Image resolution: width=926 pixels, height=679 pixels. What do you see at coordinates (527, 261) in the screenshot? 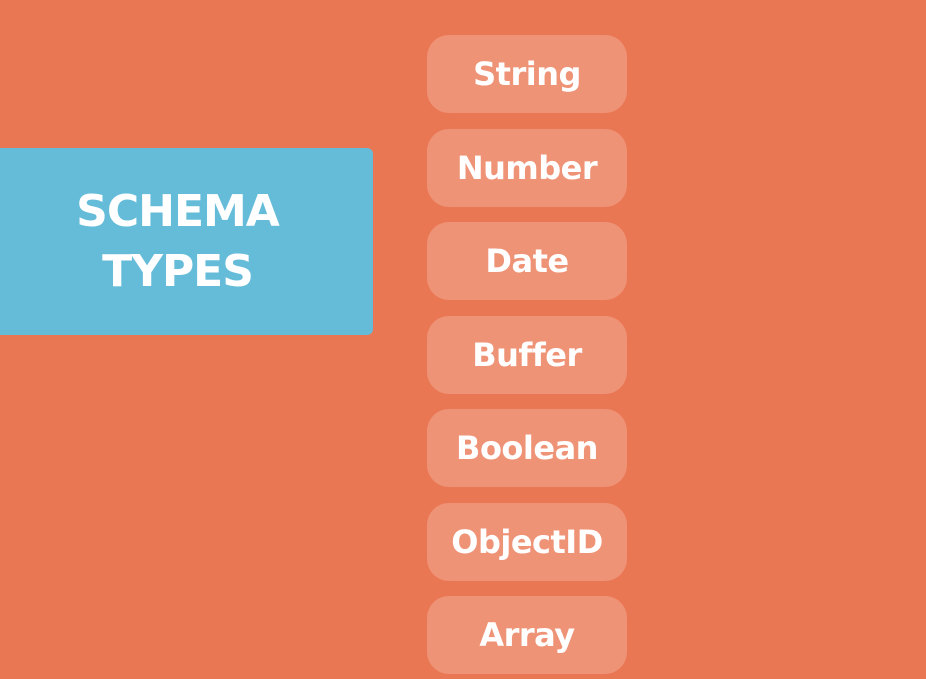
I see `type-date-pill: Date` at bounding box center [527, 261].